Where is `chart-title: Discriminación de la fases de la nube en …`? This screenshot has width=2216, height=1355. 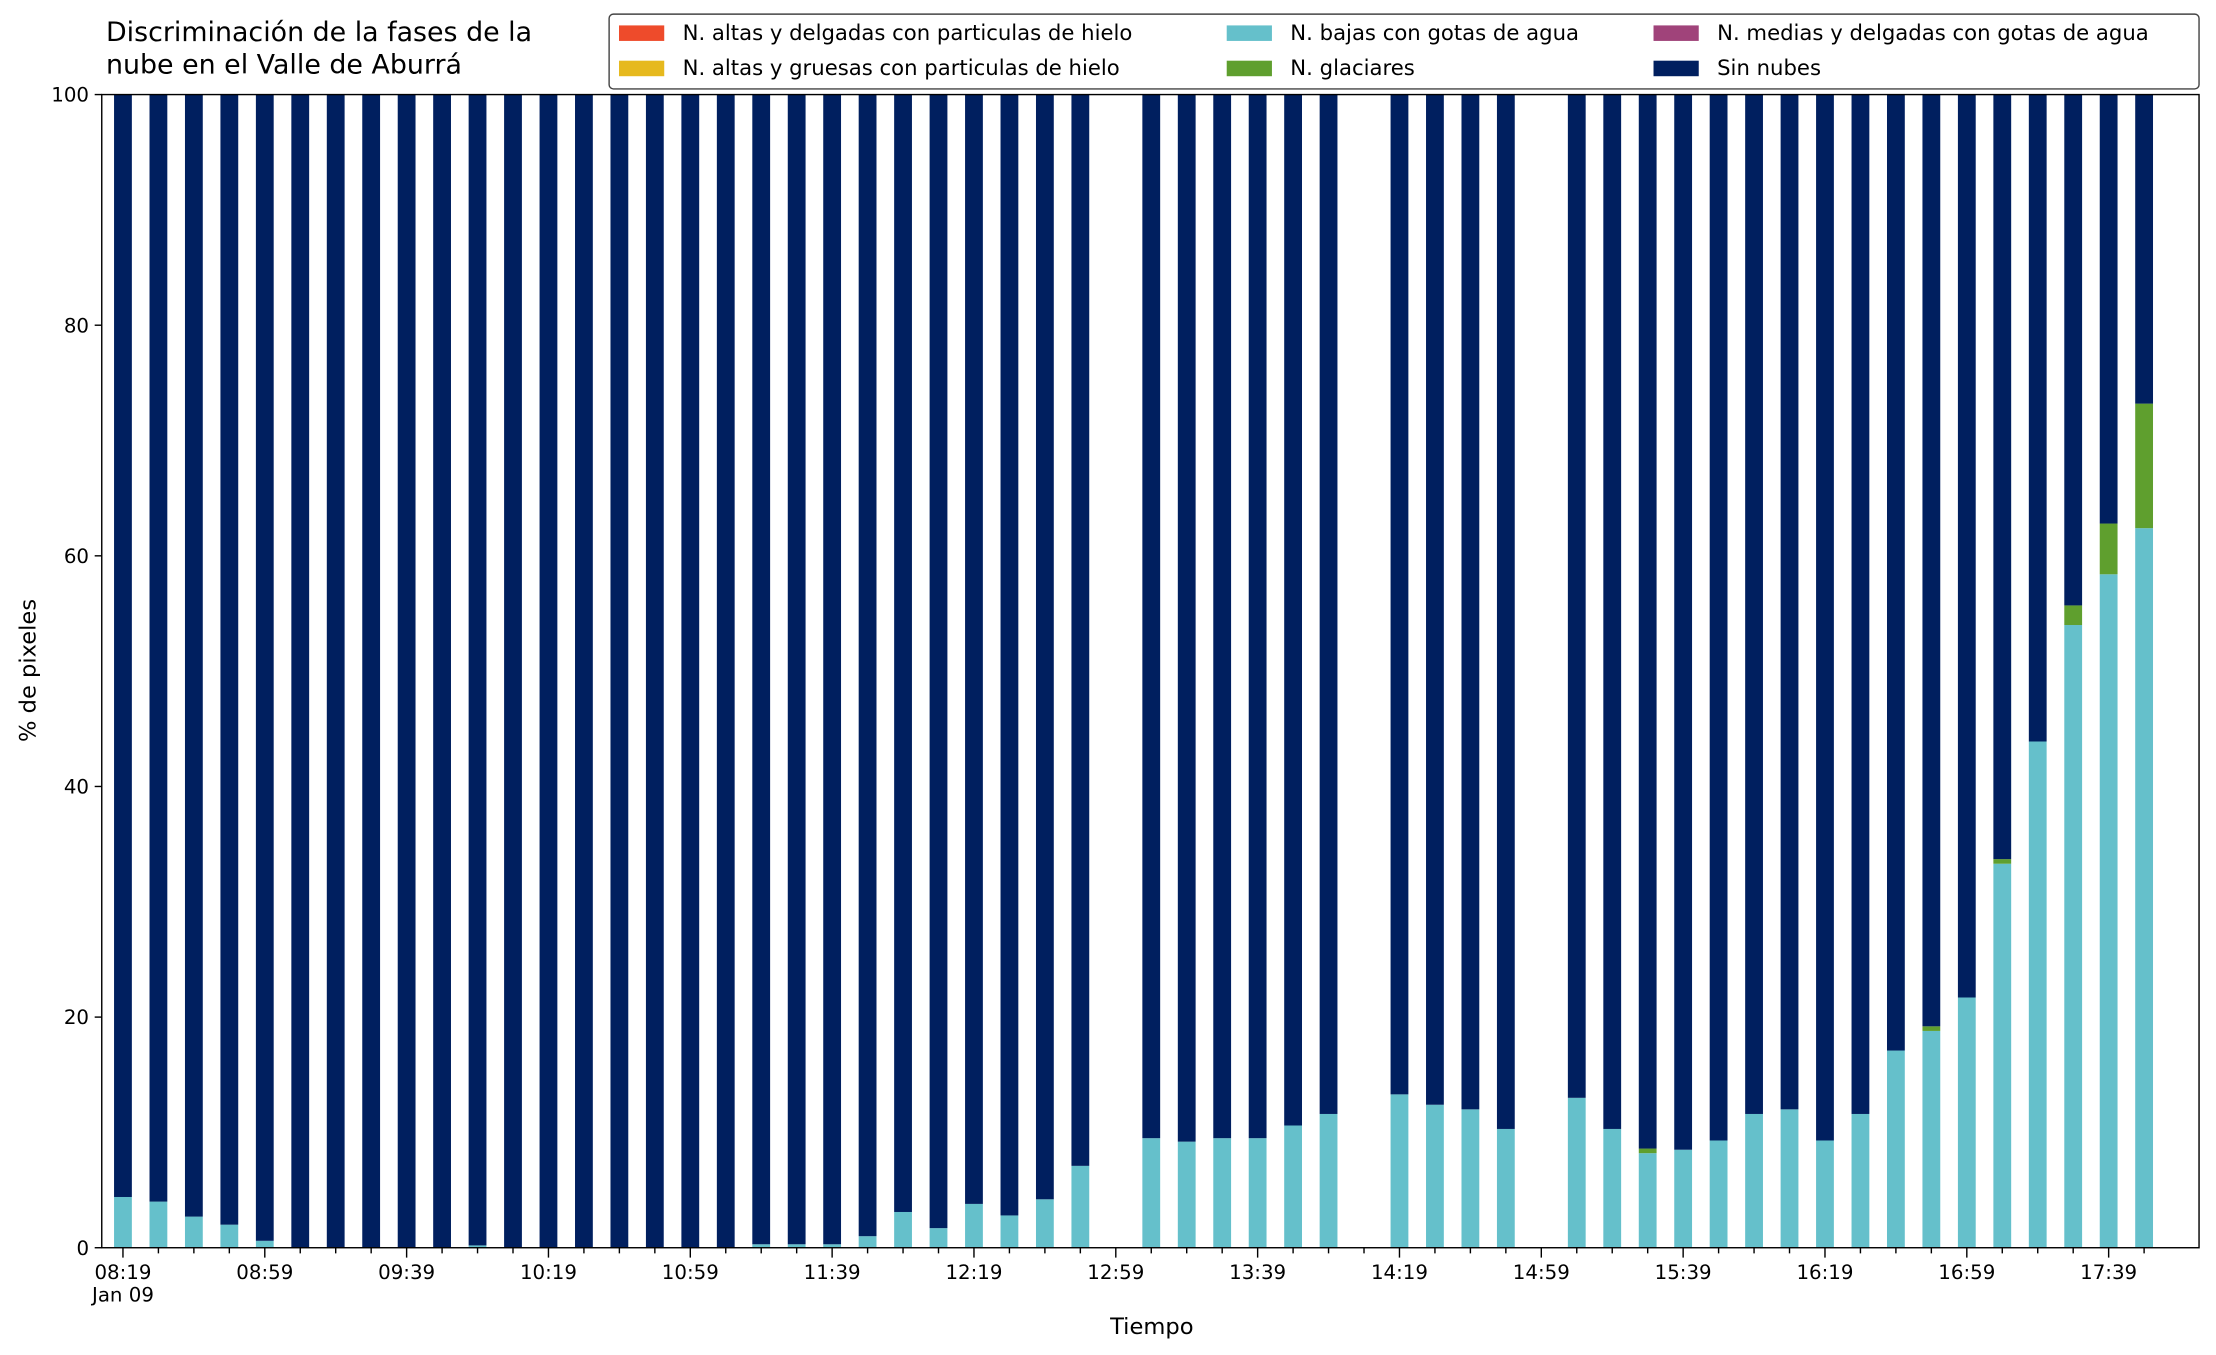
chart-title: Discriminación de la fases de la nube en … is located at coordinates (319, 48).